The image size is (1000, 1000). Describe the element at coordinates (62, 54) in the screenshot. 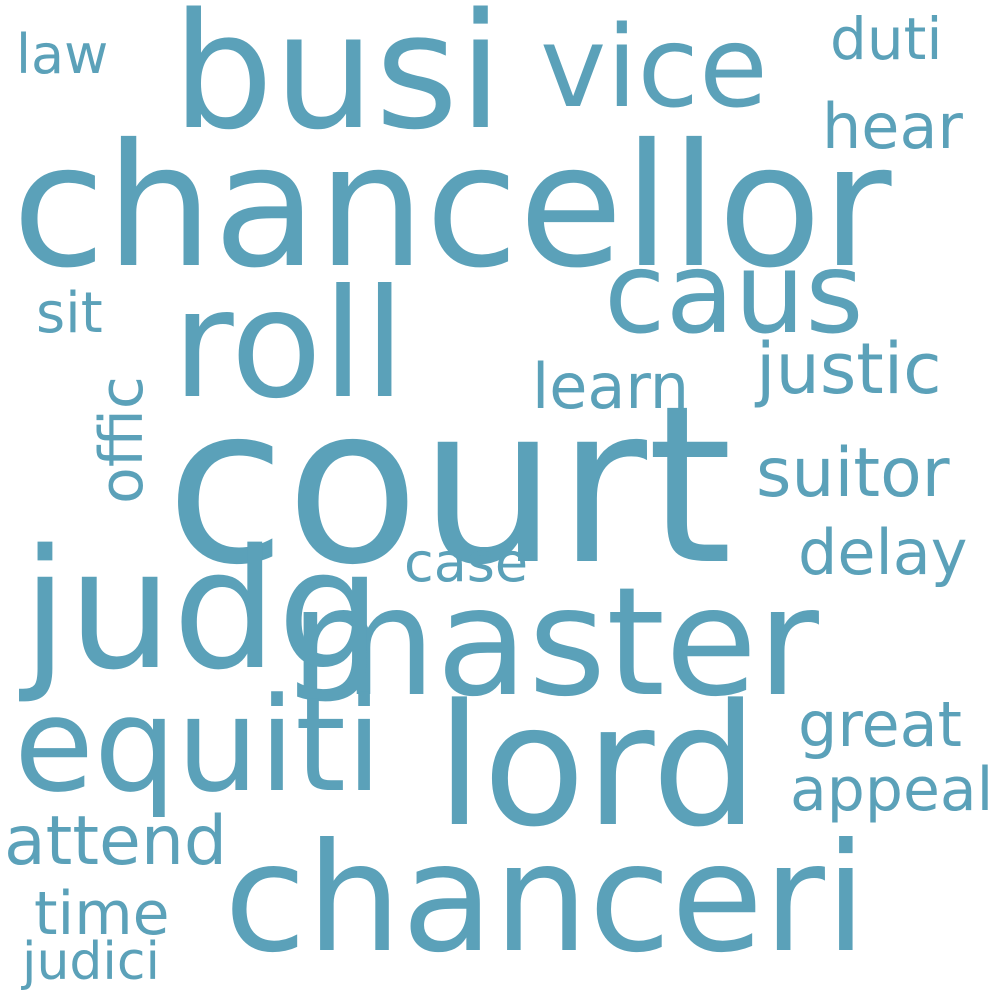

I see `word-law: law` at that location.